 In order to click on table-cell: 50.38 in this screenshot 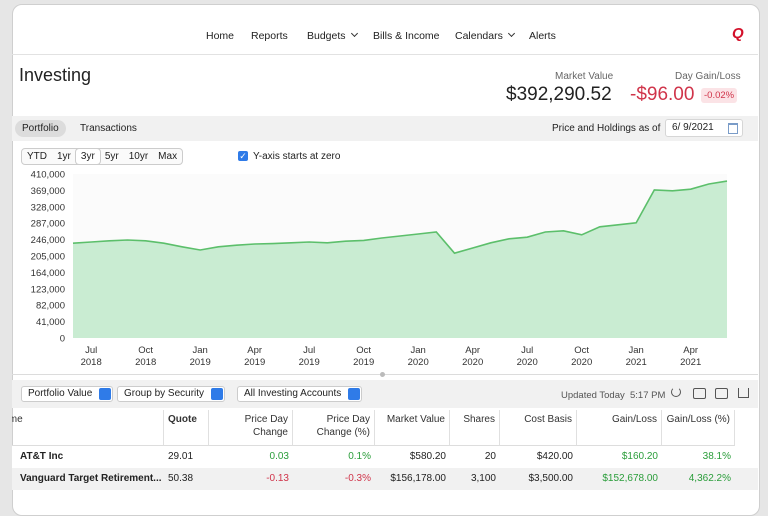, I will do `click(181, 478)`.